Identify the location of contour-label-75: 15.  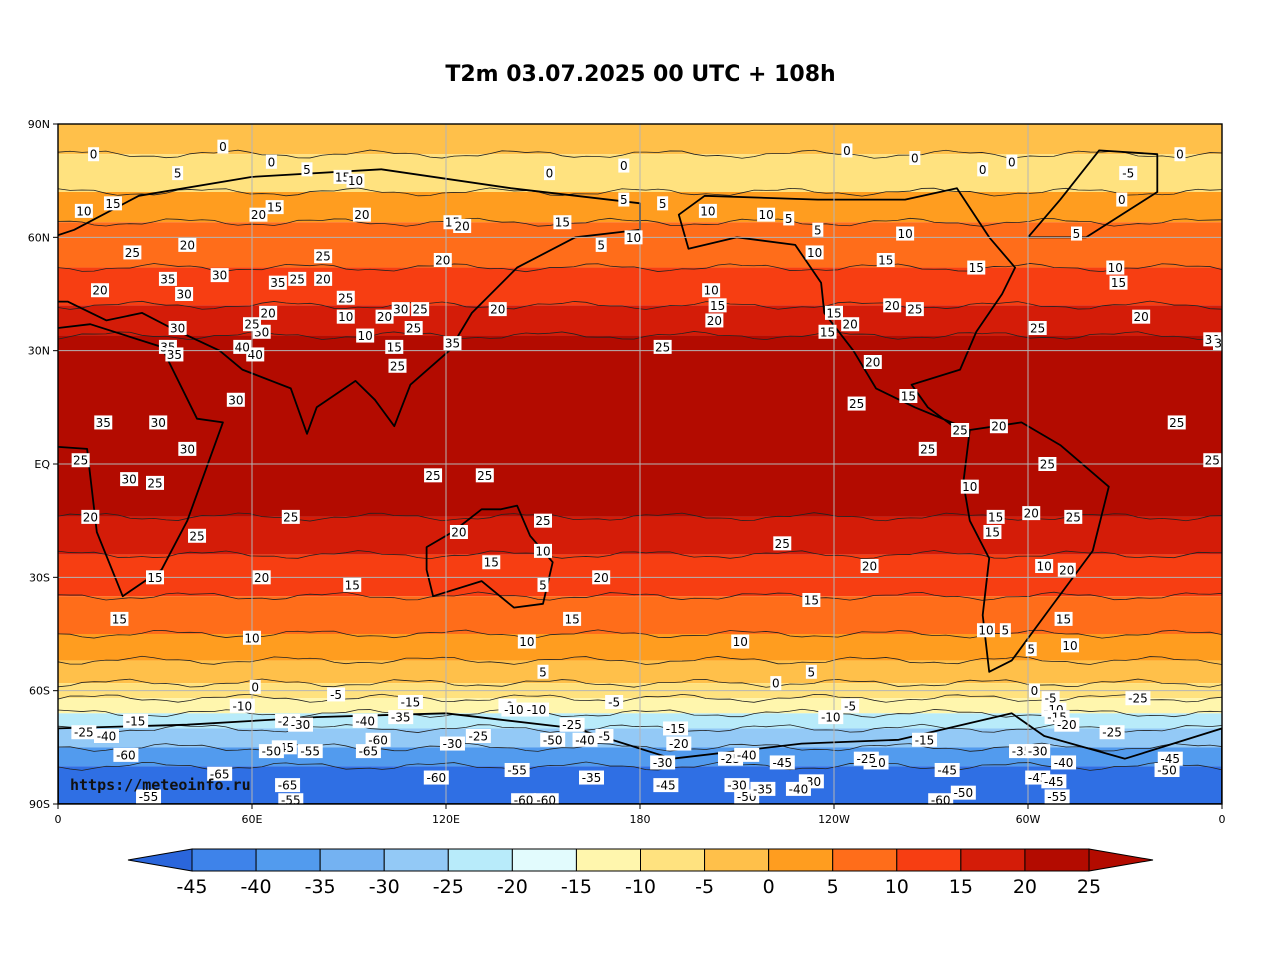
(491, 563).